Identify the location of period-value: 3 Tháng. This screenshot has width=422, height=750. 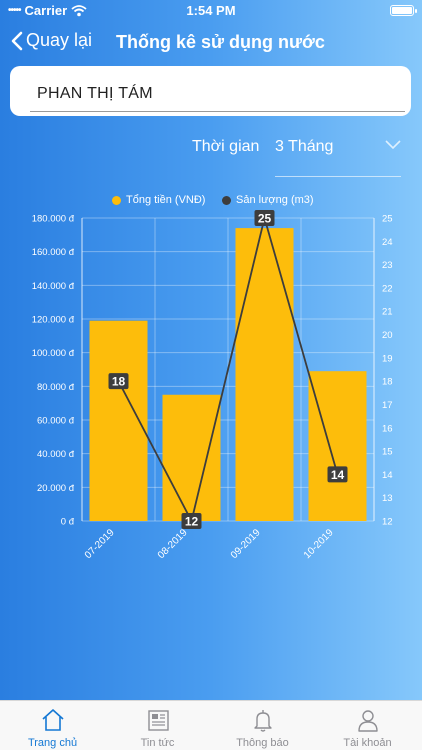
(304, 146).